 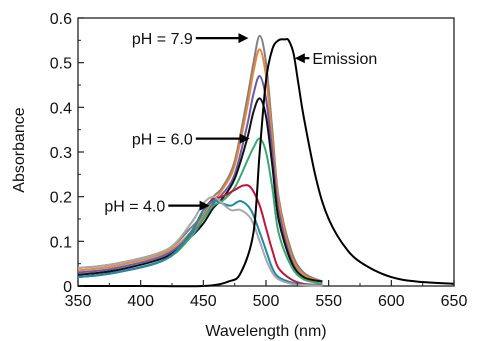 I want to click on y-tick-label: 0.2, so click(x=61, y=198).